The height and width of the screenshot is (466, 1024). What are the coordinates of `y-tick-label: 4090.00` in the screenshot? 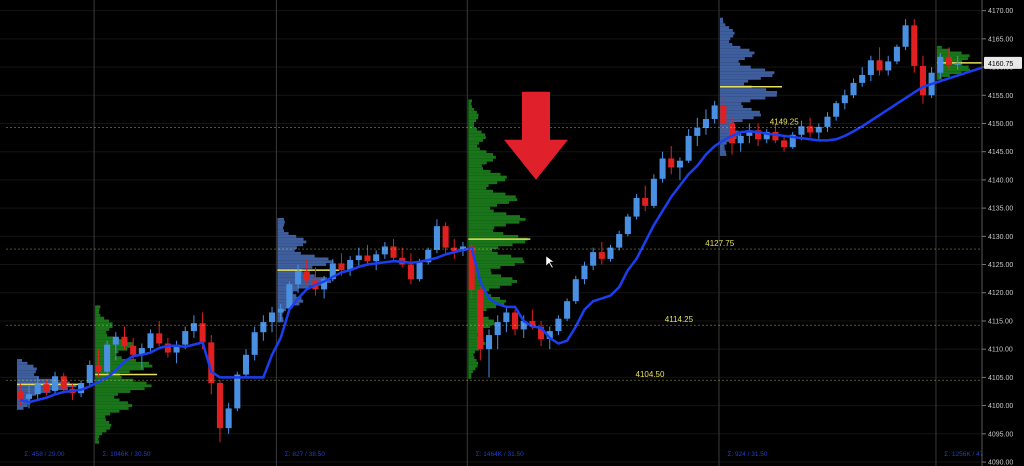 It's located at (1000, 463).